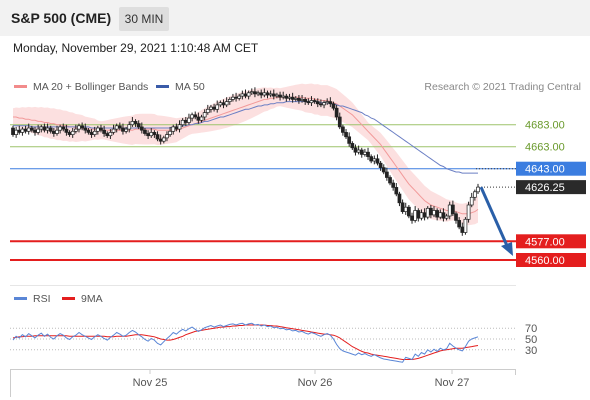 The width and height of the screenshot is (590, 400). What do you see at coordinates (20, 298) in the screenshot?
I see `legend-swatch-rsi` at bounding box center [20, 298].